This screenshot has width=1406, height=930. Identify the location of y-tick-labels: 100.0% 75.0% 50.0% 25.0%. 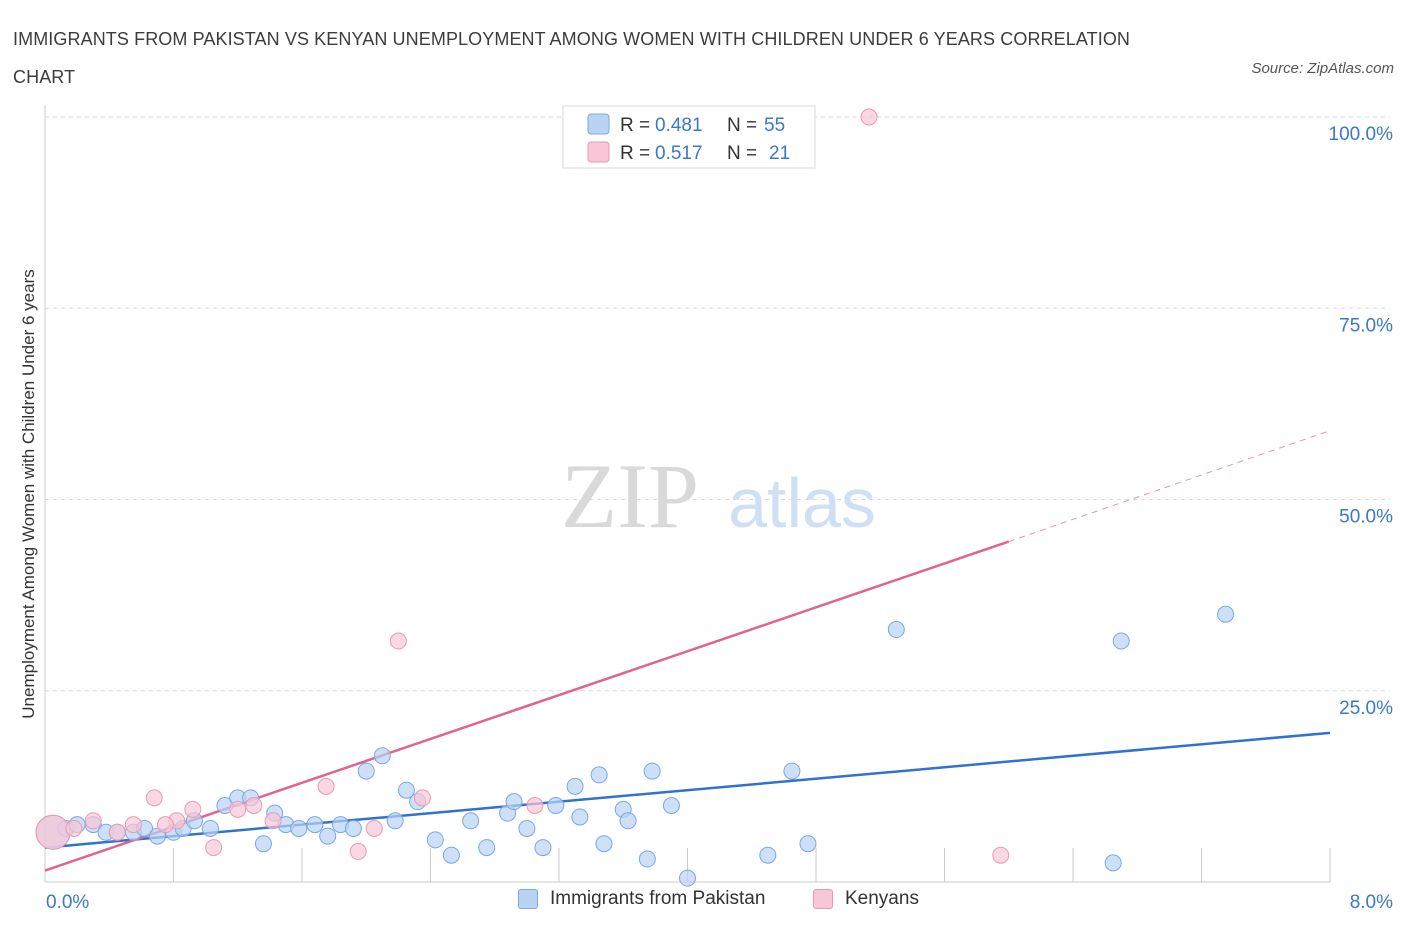
(1361, 421).